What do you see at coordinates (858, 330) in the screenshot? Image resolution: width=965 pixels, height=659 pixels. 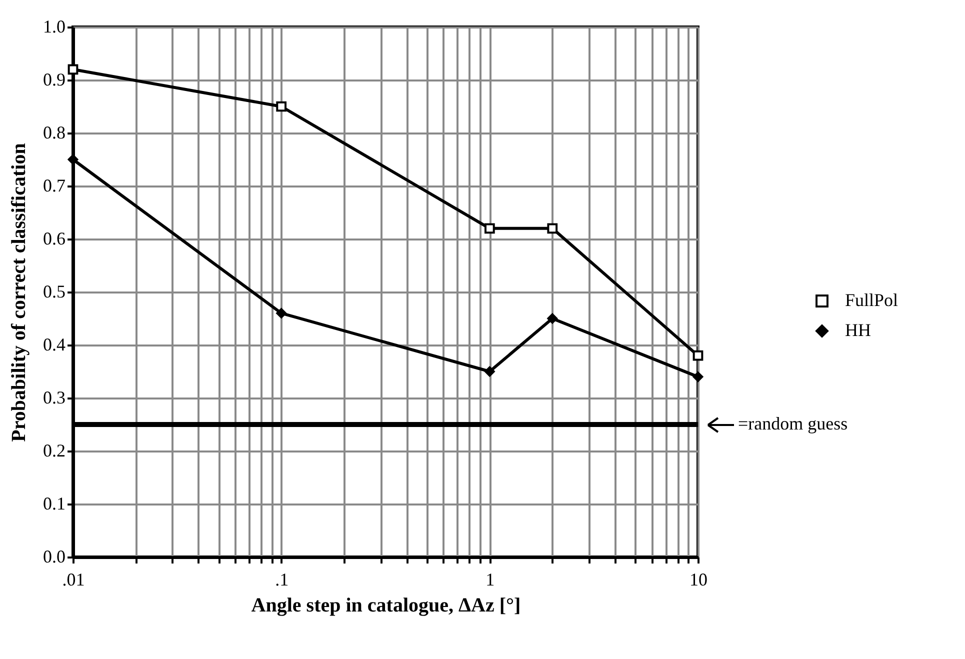 I see `legend-label: HH` at bounding box center [858, 330].